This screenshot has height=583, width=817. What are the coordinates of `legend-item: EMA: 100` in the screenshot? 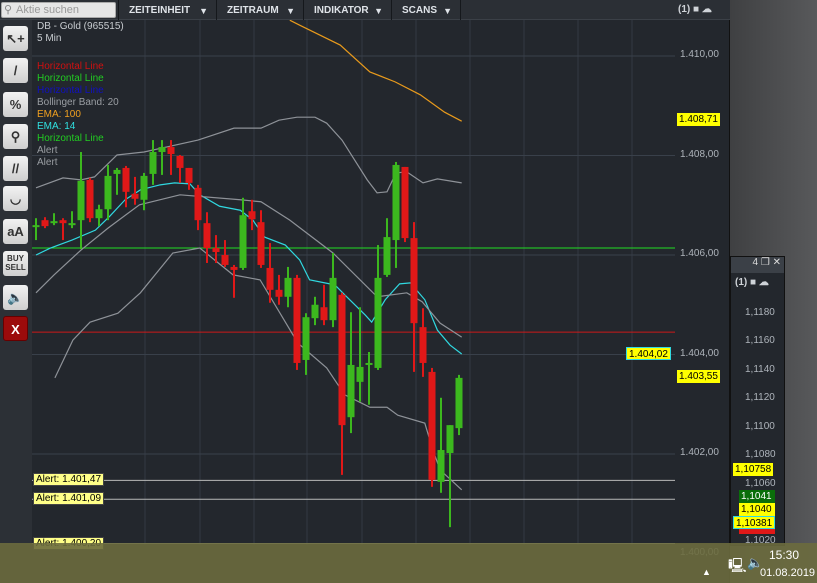 It's located at (59, 114).